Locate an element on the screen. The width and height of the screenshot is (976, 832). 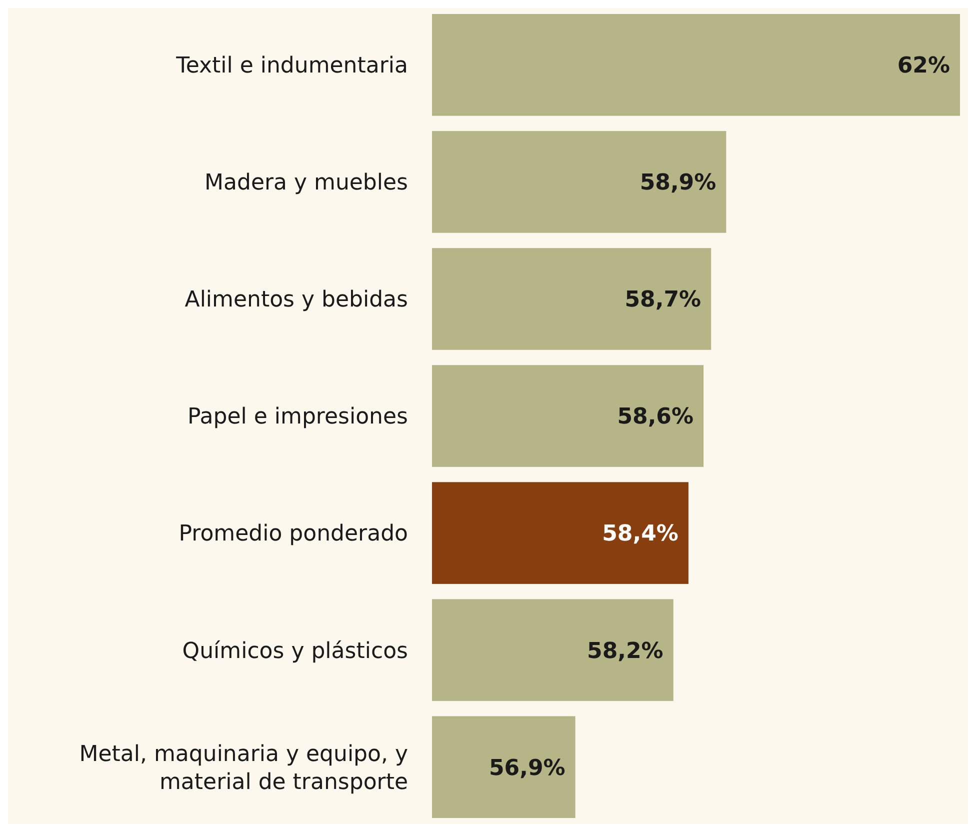
data-label: 58,6% is located at coordinates (655, 417).